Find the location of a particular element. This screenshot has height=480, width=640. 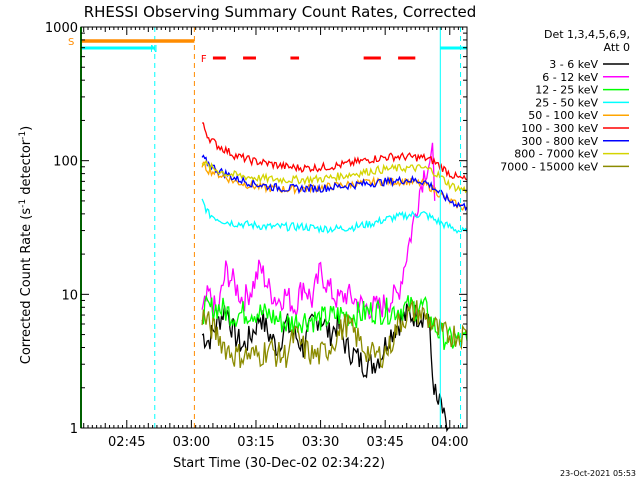

x-tick-label: 03:00 is located at coordinates (191, 442).